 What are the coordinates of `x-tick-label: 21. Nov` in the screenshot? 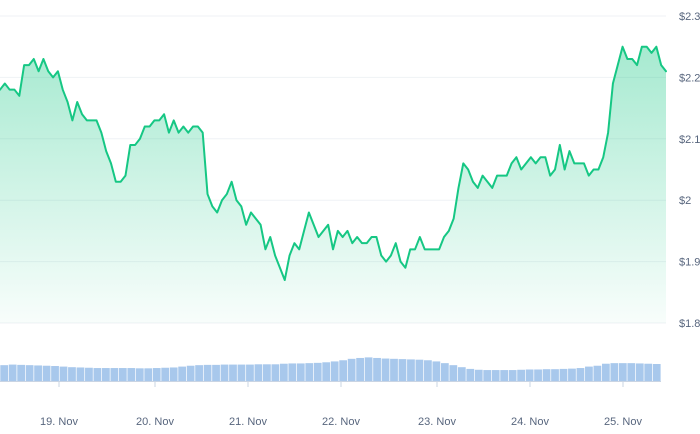 It's located at (248, 422).